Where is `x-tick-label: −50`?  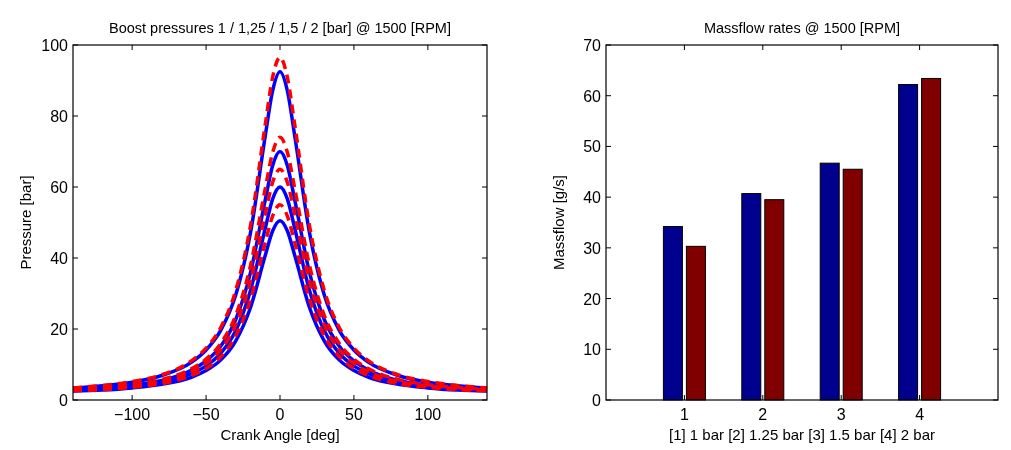
x-tick-label: −50 is located at coordinates (206, 414).